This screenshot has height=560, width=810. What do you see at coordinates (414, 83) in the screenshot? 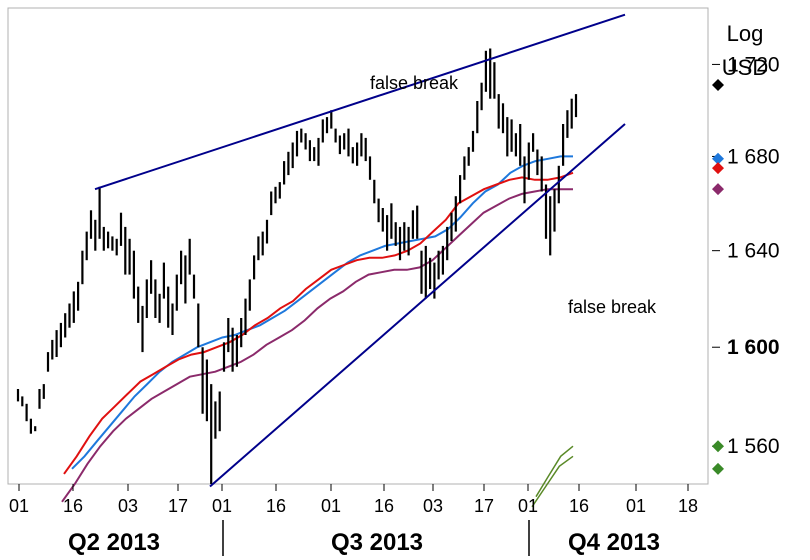
I see `annotation-false-break-top: false break` at bounding box center [414, 83].